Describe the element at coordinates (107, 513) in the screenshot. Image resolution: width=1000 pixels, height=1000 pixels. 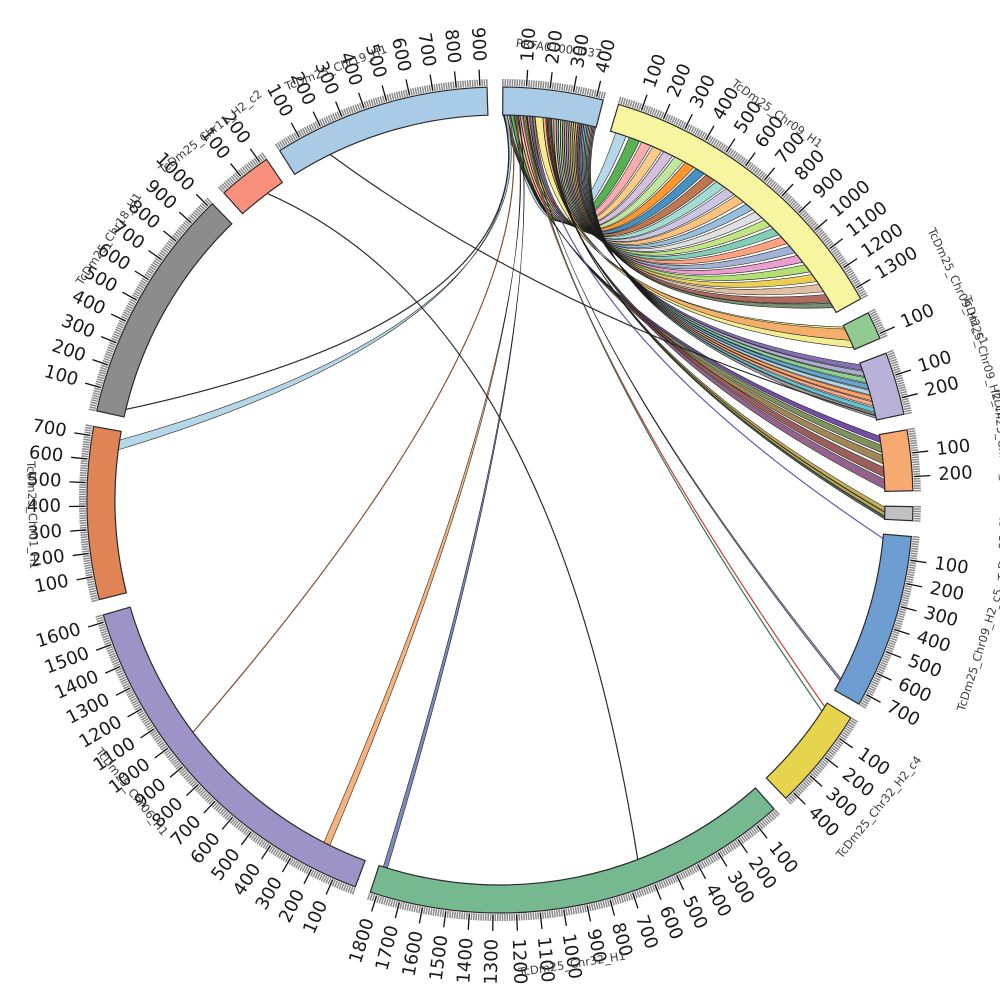
I see `segment-band-TcDm25_Chr01_H1` at that location.